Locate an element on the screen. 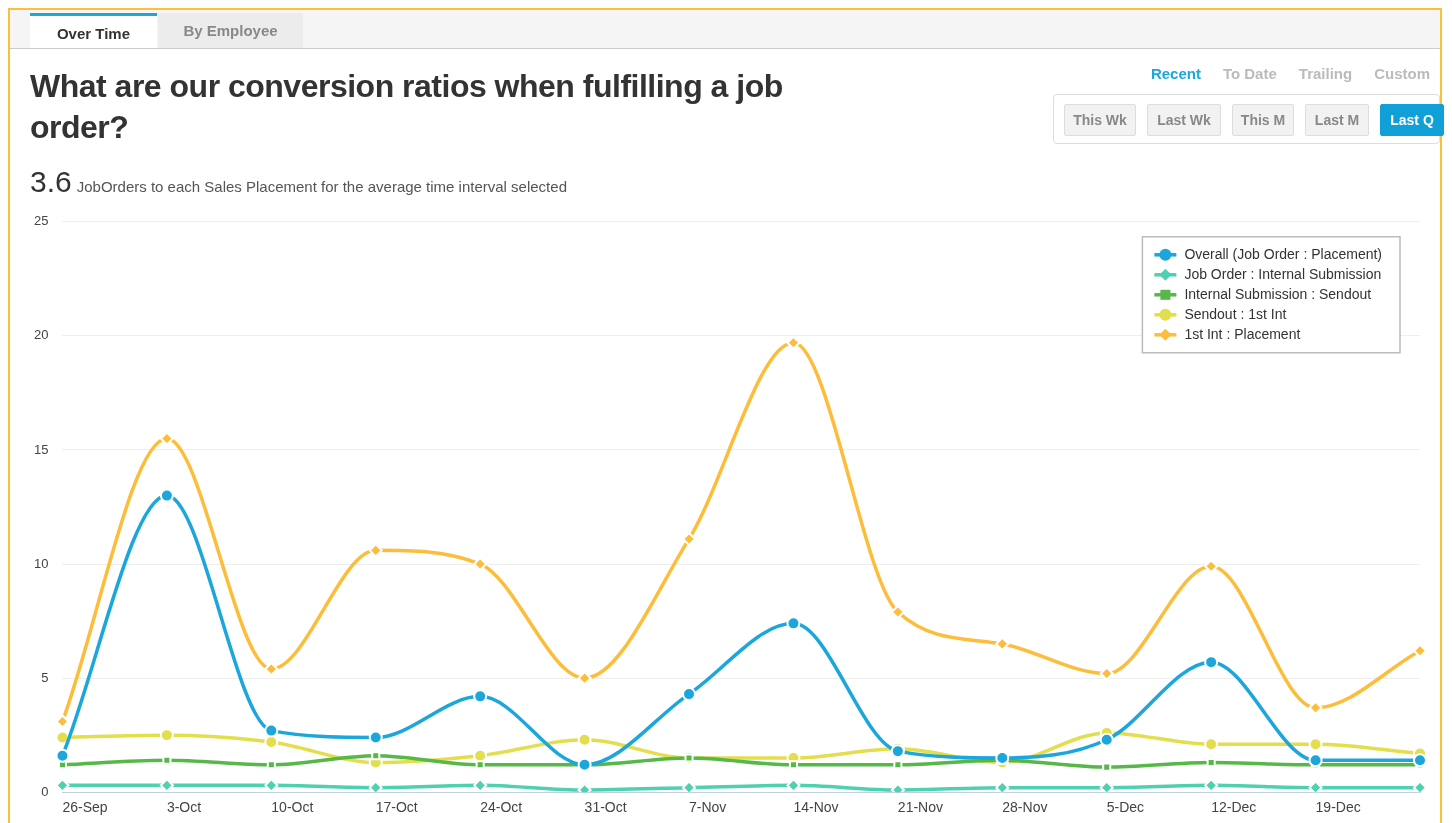 The height and width of the screenshot is (823, 1452). legend-label: 1st Int : Placement is located at coordinates (1242, 333).